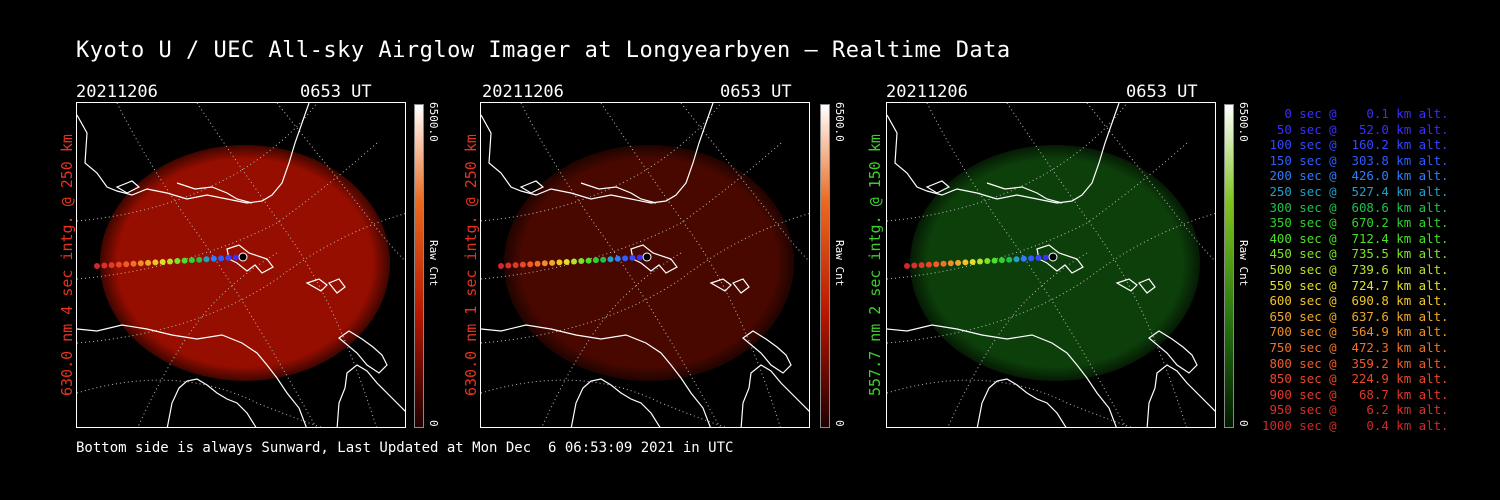 Image resolution: width=1500 pixels, height=500 pixels. I want to click on legend-row: 750 sec @ 472.3 km alt., so click(1355, 347).